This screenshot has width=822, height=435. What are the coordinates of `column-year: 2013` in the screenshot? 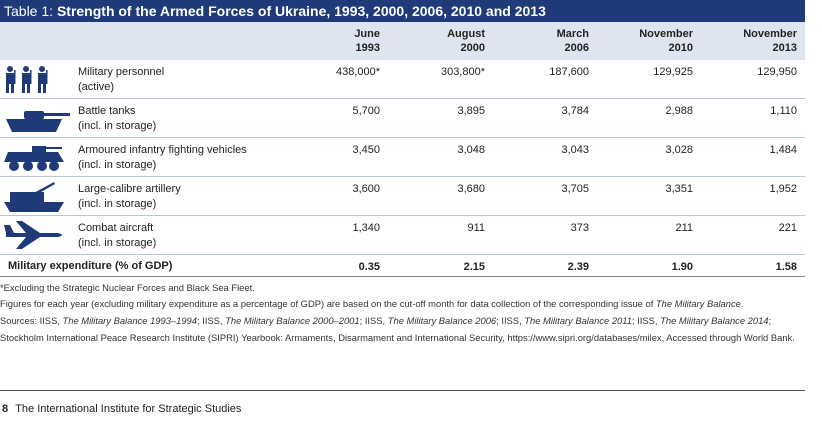 It's located at (784, 48).